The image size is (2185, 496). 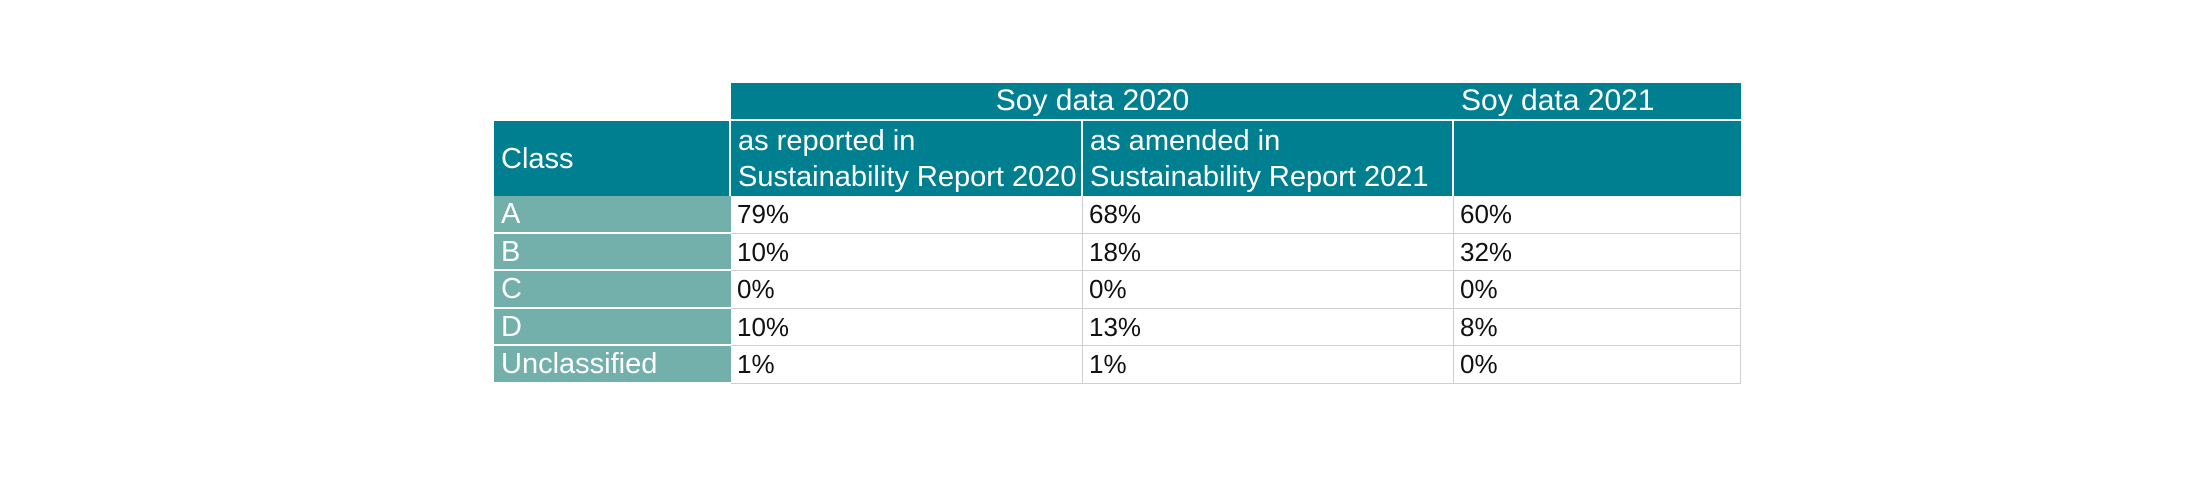 What do you see at coordinates (1597, 158) in the screenshot?
I see `header-soy-2021-blank` at bounding box center [1597, 158].